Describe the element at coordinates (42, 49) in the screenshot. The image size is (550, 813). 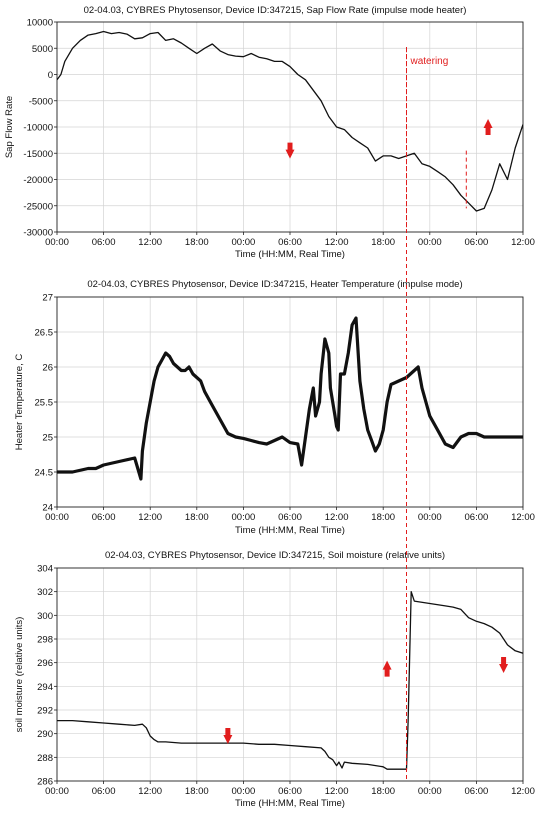
I see `y-tick-label: 5000` at that location.